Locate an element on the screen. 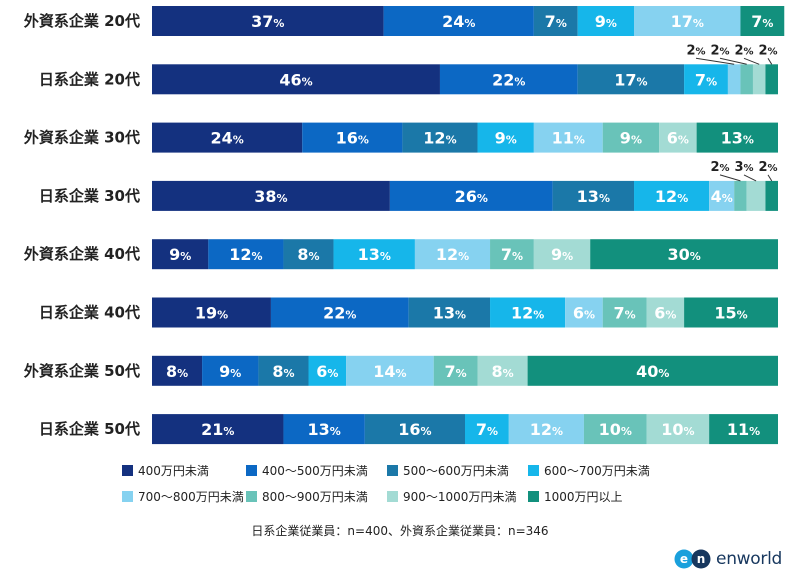 The width and height of the screenshot is (800, 577). svg-text: e is located at coordinates (684, 559).